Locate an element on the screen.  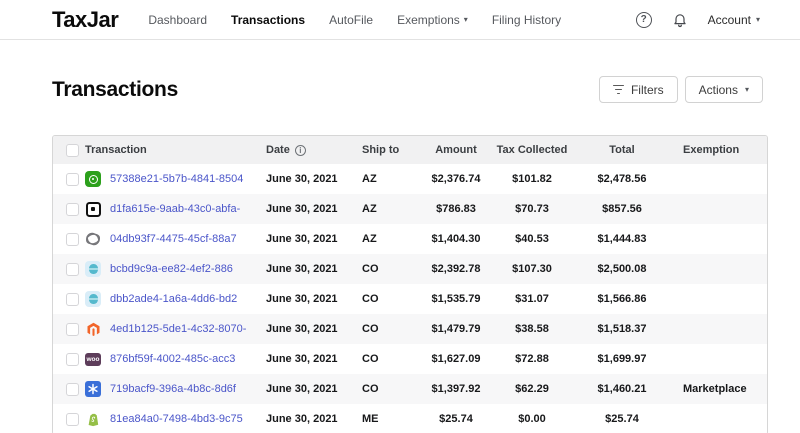
amount-cell: $25.74 is located at coordinates (456, 419).